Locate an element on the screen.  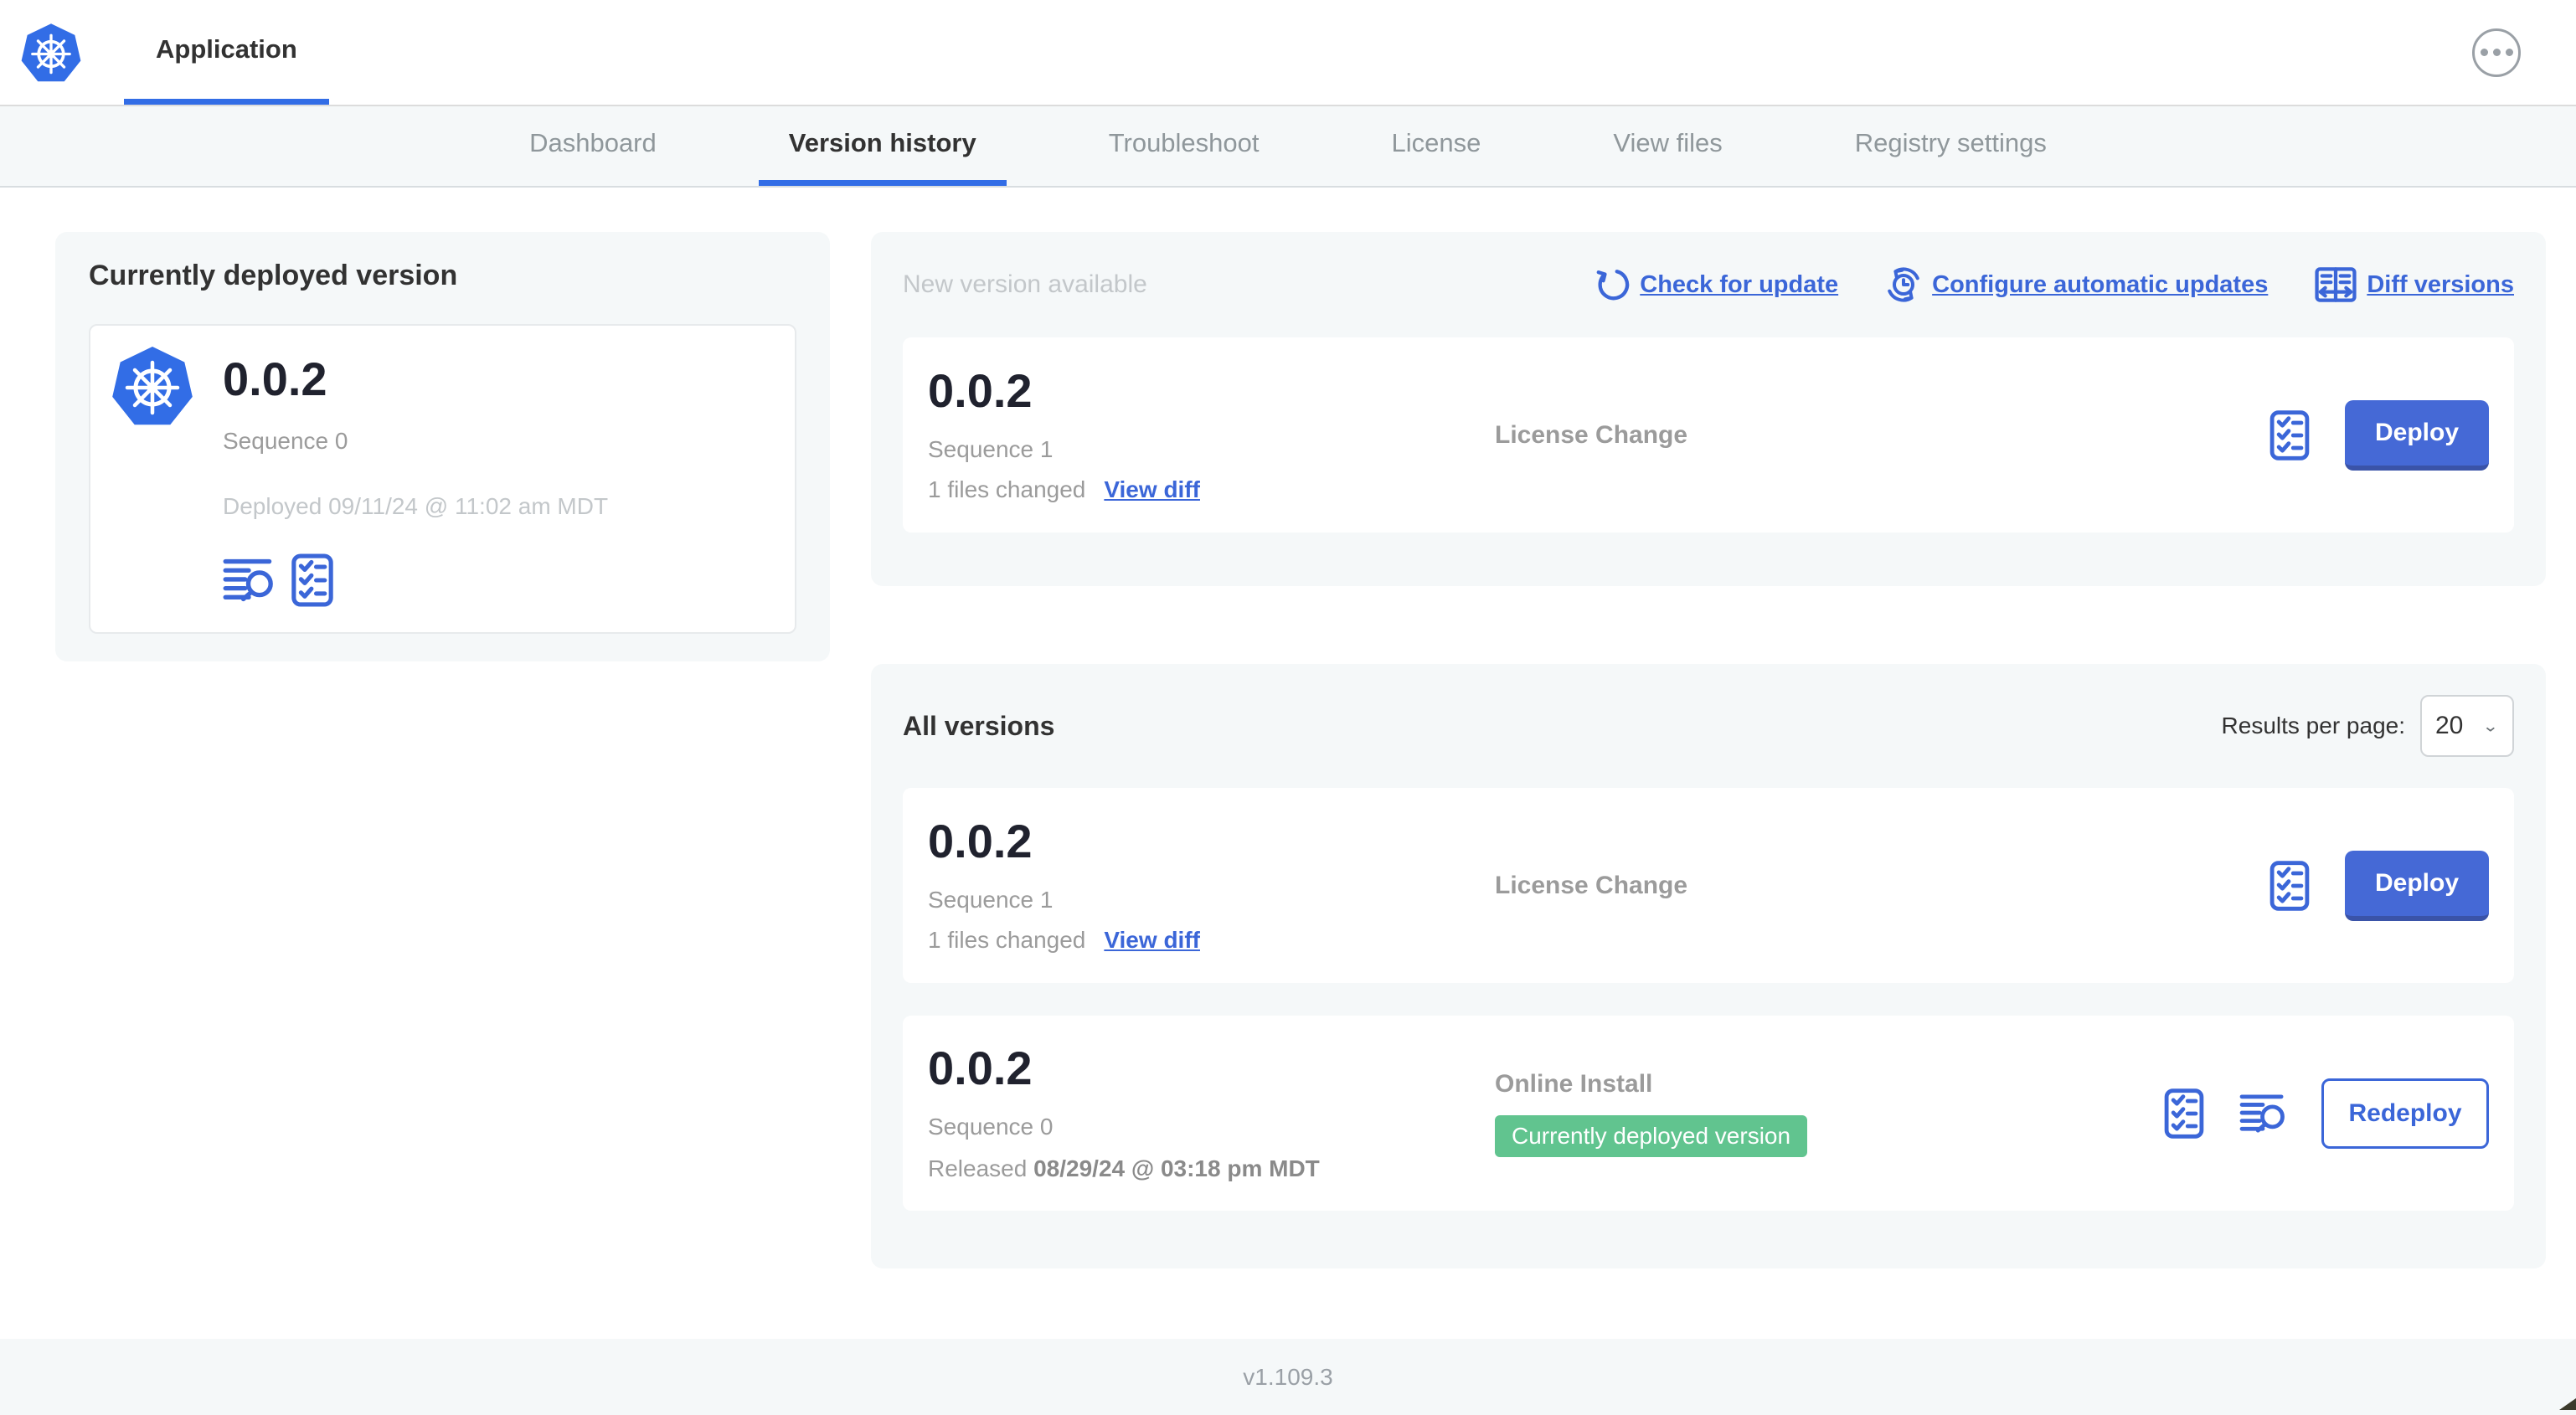
app-header: Application is located at coordinates (1288, 53).